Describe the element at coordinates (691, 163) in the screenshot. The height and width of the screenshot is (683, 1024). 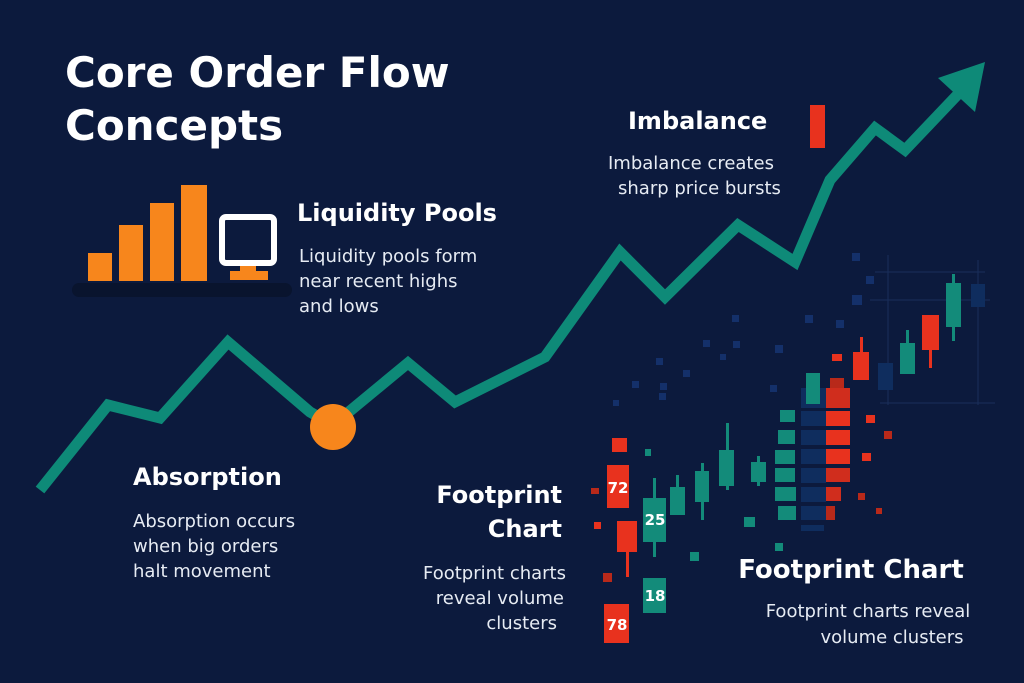
I see `imbalance-body: Imbalance creates` at that location.